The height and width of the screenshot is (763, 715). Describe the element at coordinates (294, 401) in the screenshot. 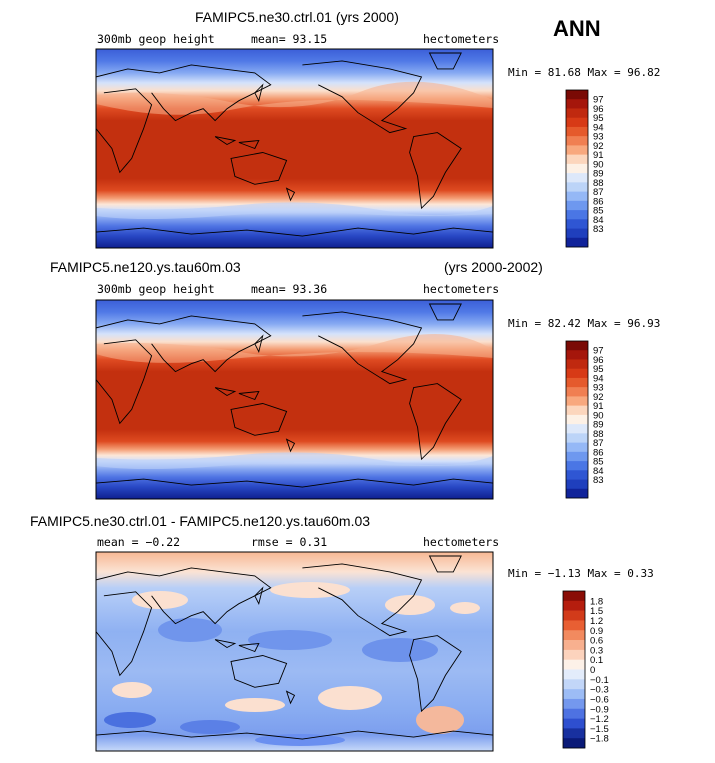

I see `panel2-contour-bands` at that location.